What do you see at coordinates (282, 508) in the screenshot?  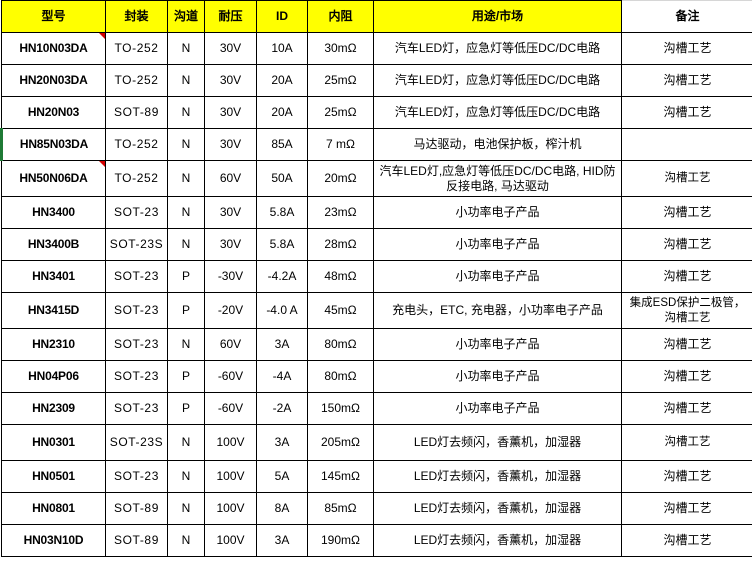 I see `cell-id: 8A` at bounding box center [282, 508].